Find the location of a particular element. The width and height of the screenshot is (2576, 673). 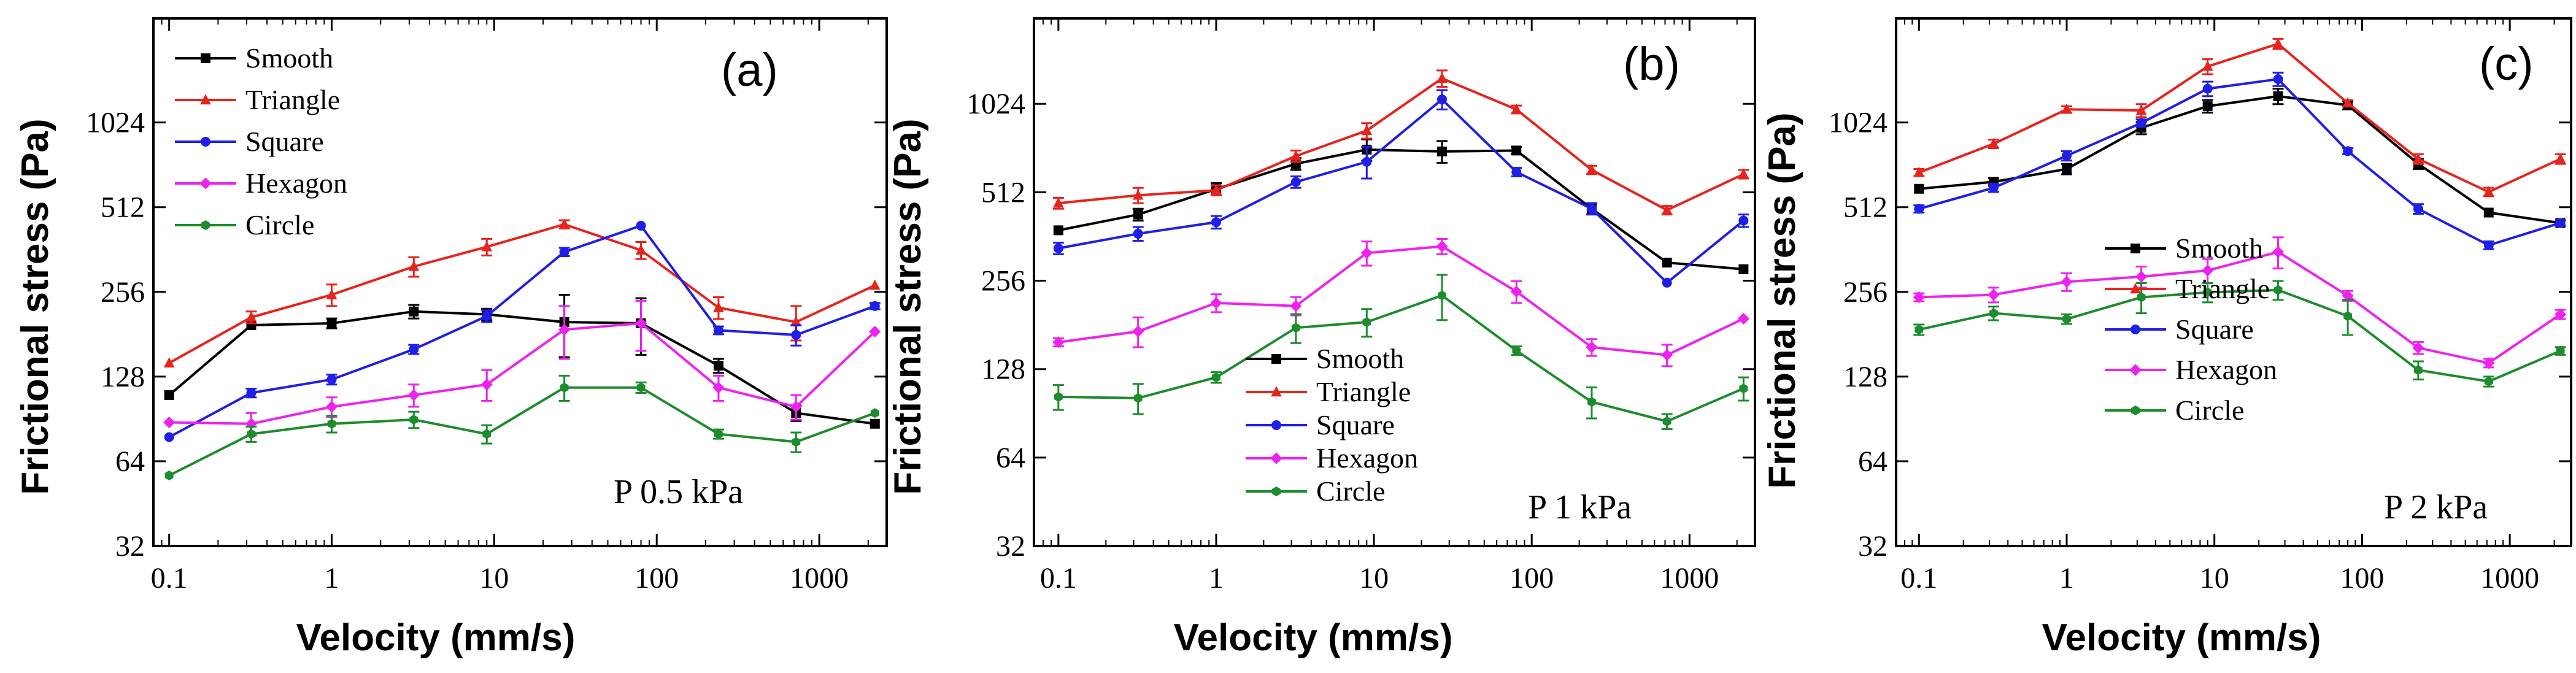

panel-b-label: (b) is located at coordinates (1651, 64).